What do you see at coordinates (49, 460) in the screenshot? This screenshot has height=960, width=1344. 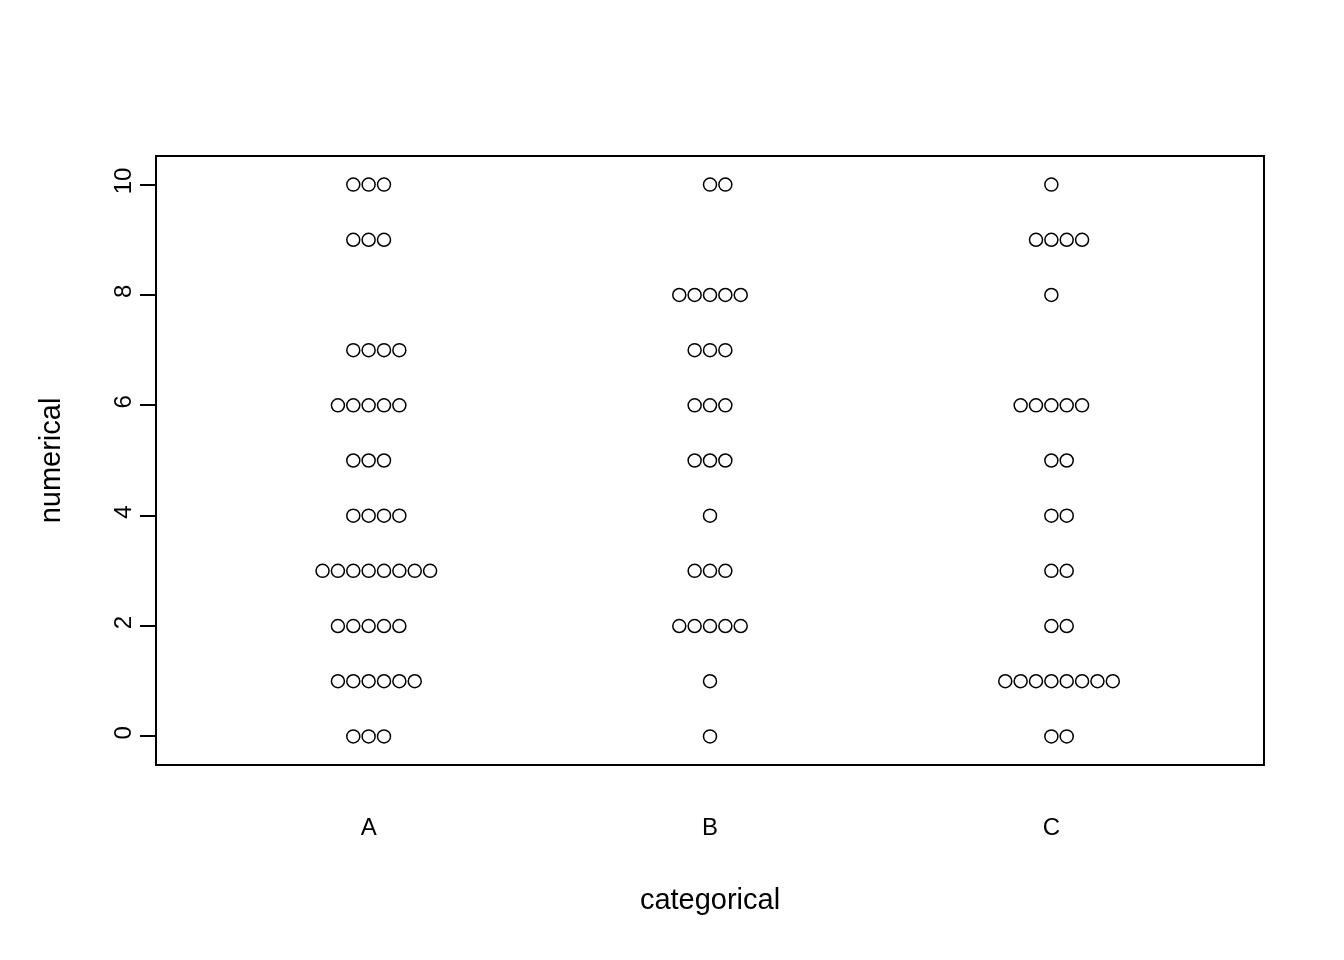 I see `y-axis-title: numerical` at bounding box center [49, 460].